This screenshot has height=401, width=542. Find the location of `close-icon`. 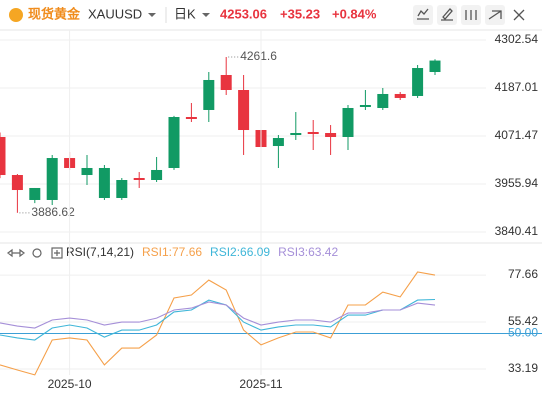

close-icon is located at coordinates (519, 15).